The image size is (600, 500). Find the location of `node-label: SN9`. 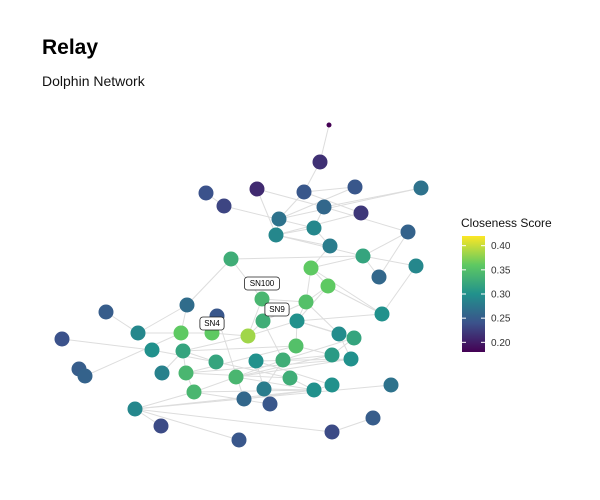

node-label: SN9 is located at coordinates (277, 309).